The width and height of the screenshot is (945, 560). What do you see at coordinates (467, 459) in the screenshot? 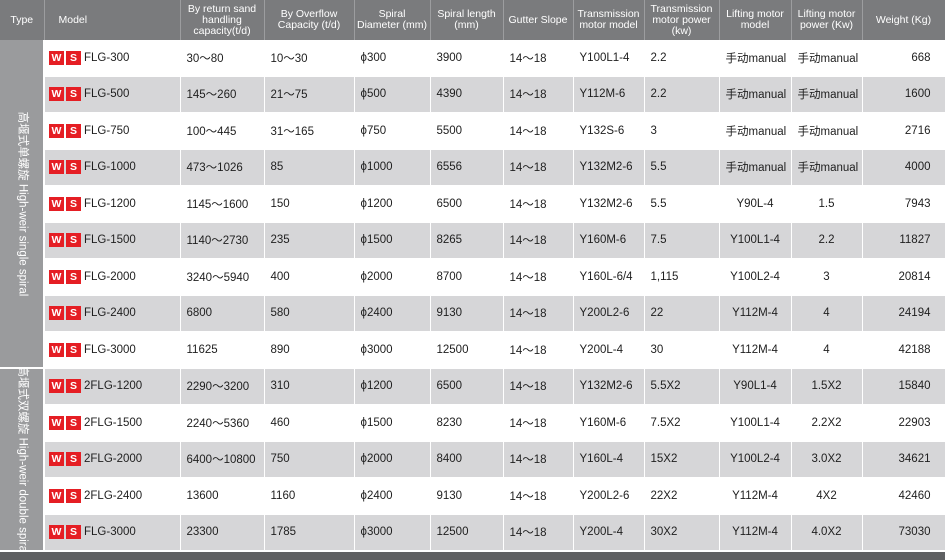
I see `cell-length: 8400` at bounding box center [467, 459].